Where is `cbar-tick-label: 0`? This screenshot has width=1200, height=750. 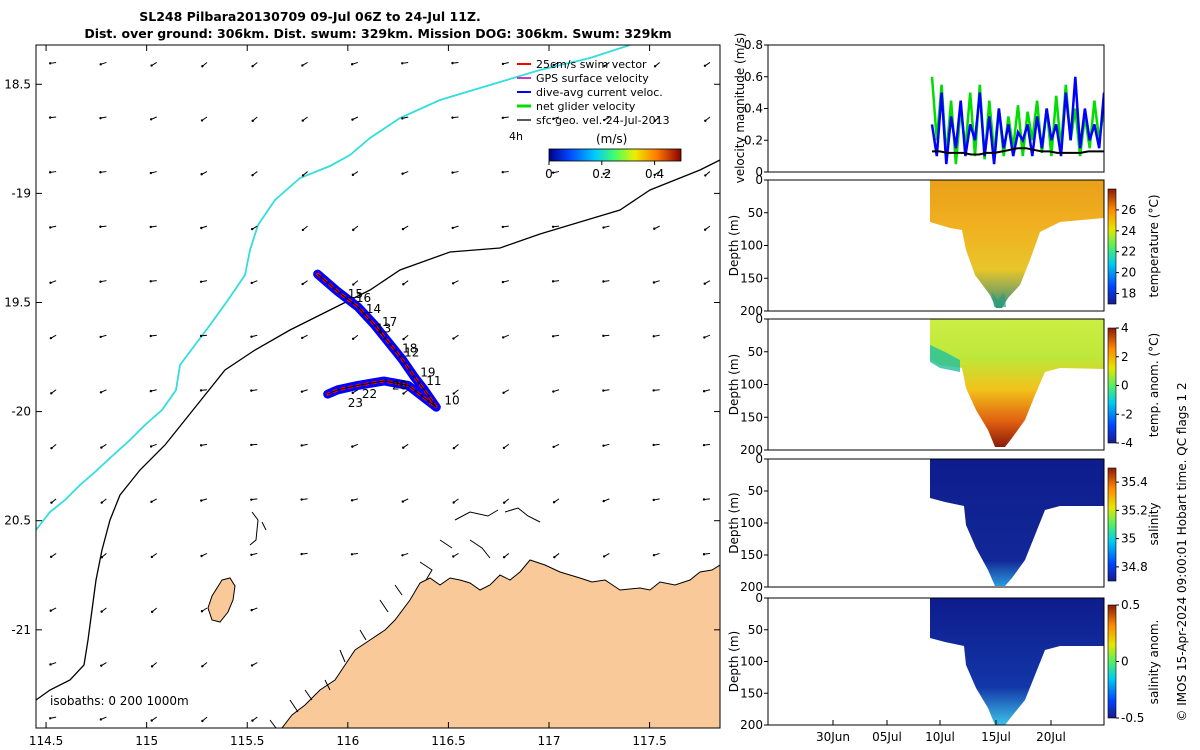
cbar-tick-label: 0 is located at coordinates (1125, 662).